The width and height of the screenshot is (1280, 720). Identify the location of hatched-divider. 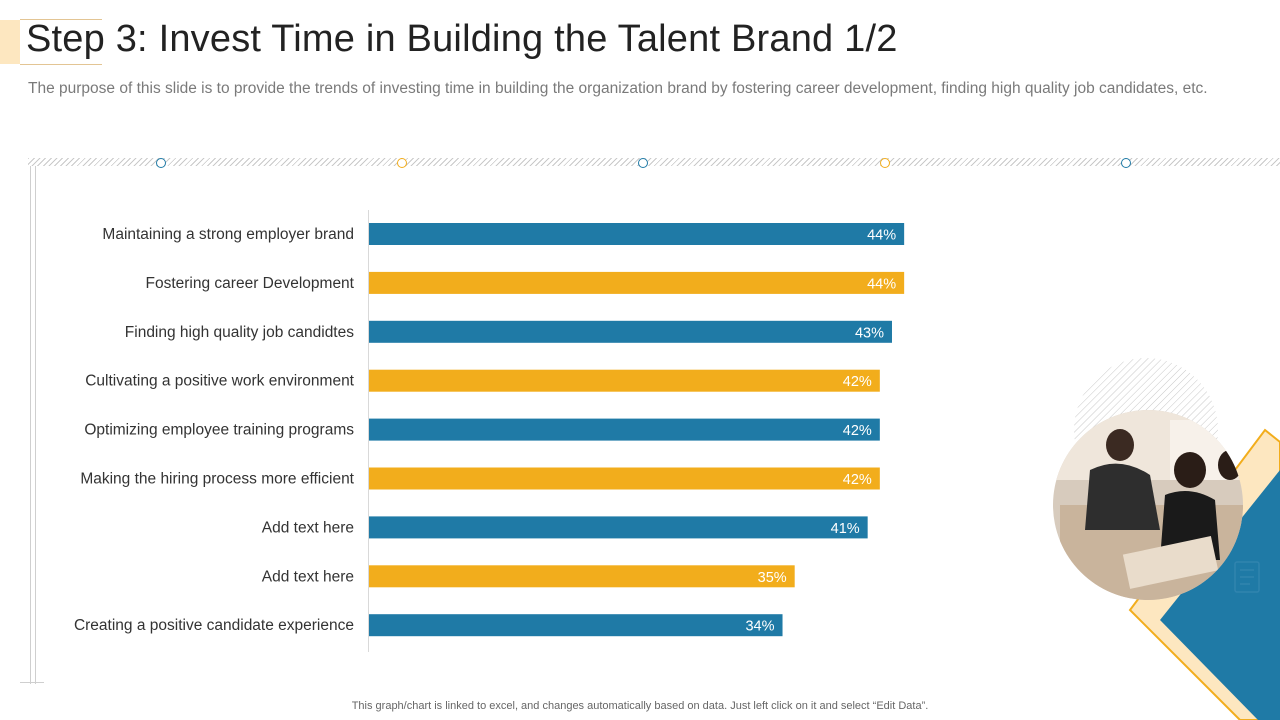
(654, 162).